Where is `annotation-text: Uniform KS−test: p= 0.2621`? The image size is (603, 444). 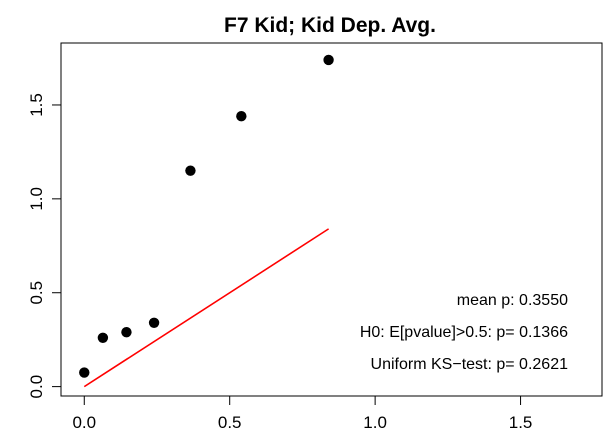 annotation-text: Uniform KS−test: p= 0.2621 is located at coordinates (470, 364).